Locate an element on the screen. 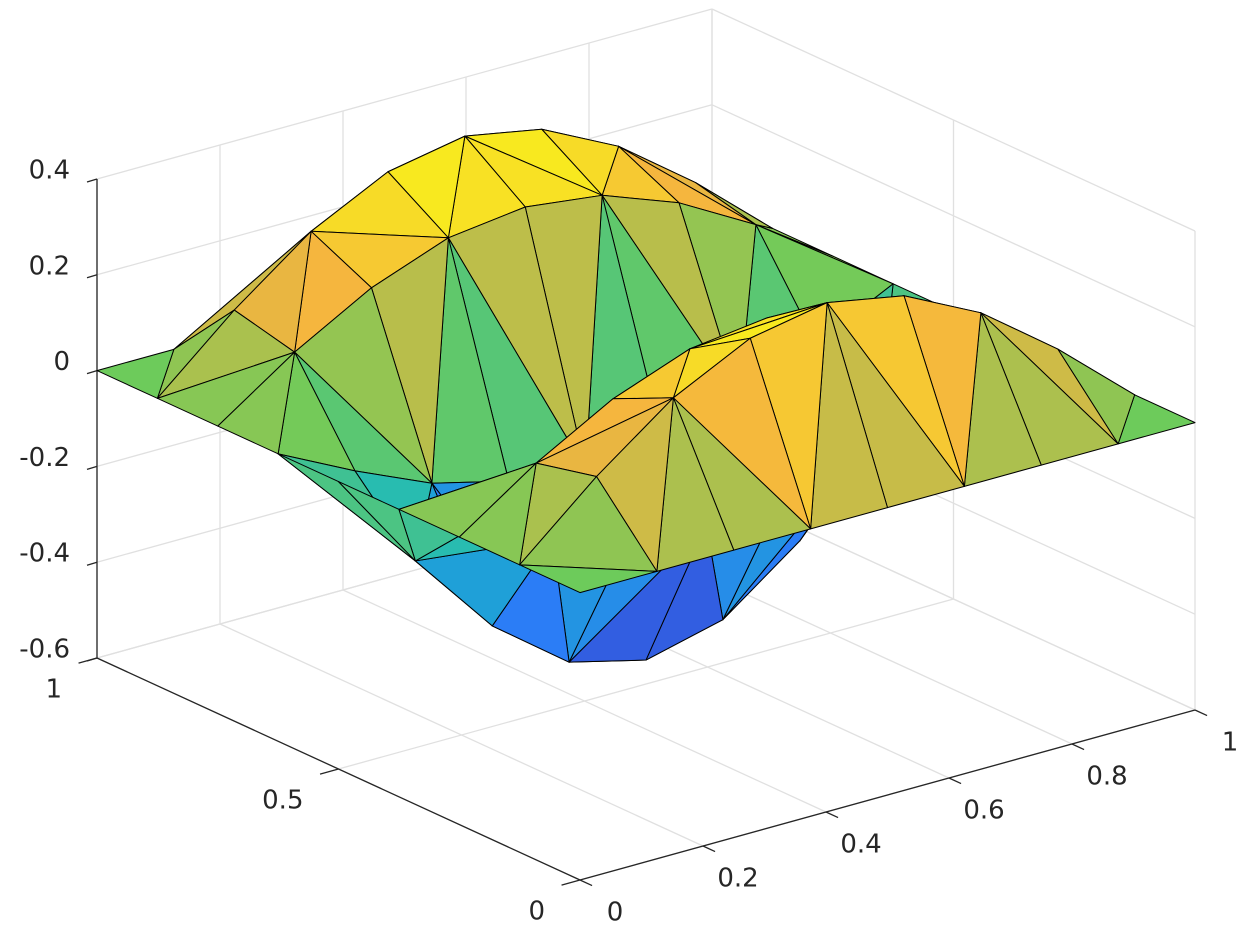 Image resolution: width=1250 pixels, height=935 pixels. y-tick-label: 0.5 is located at coordinates (282, 801).